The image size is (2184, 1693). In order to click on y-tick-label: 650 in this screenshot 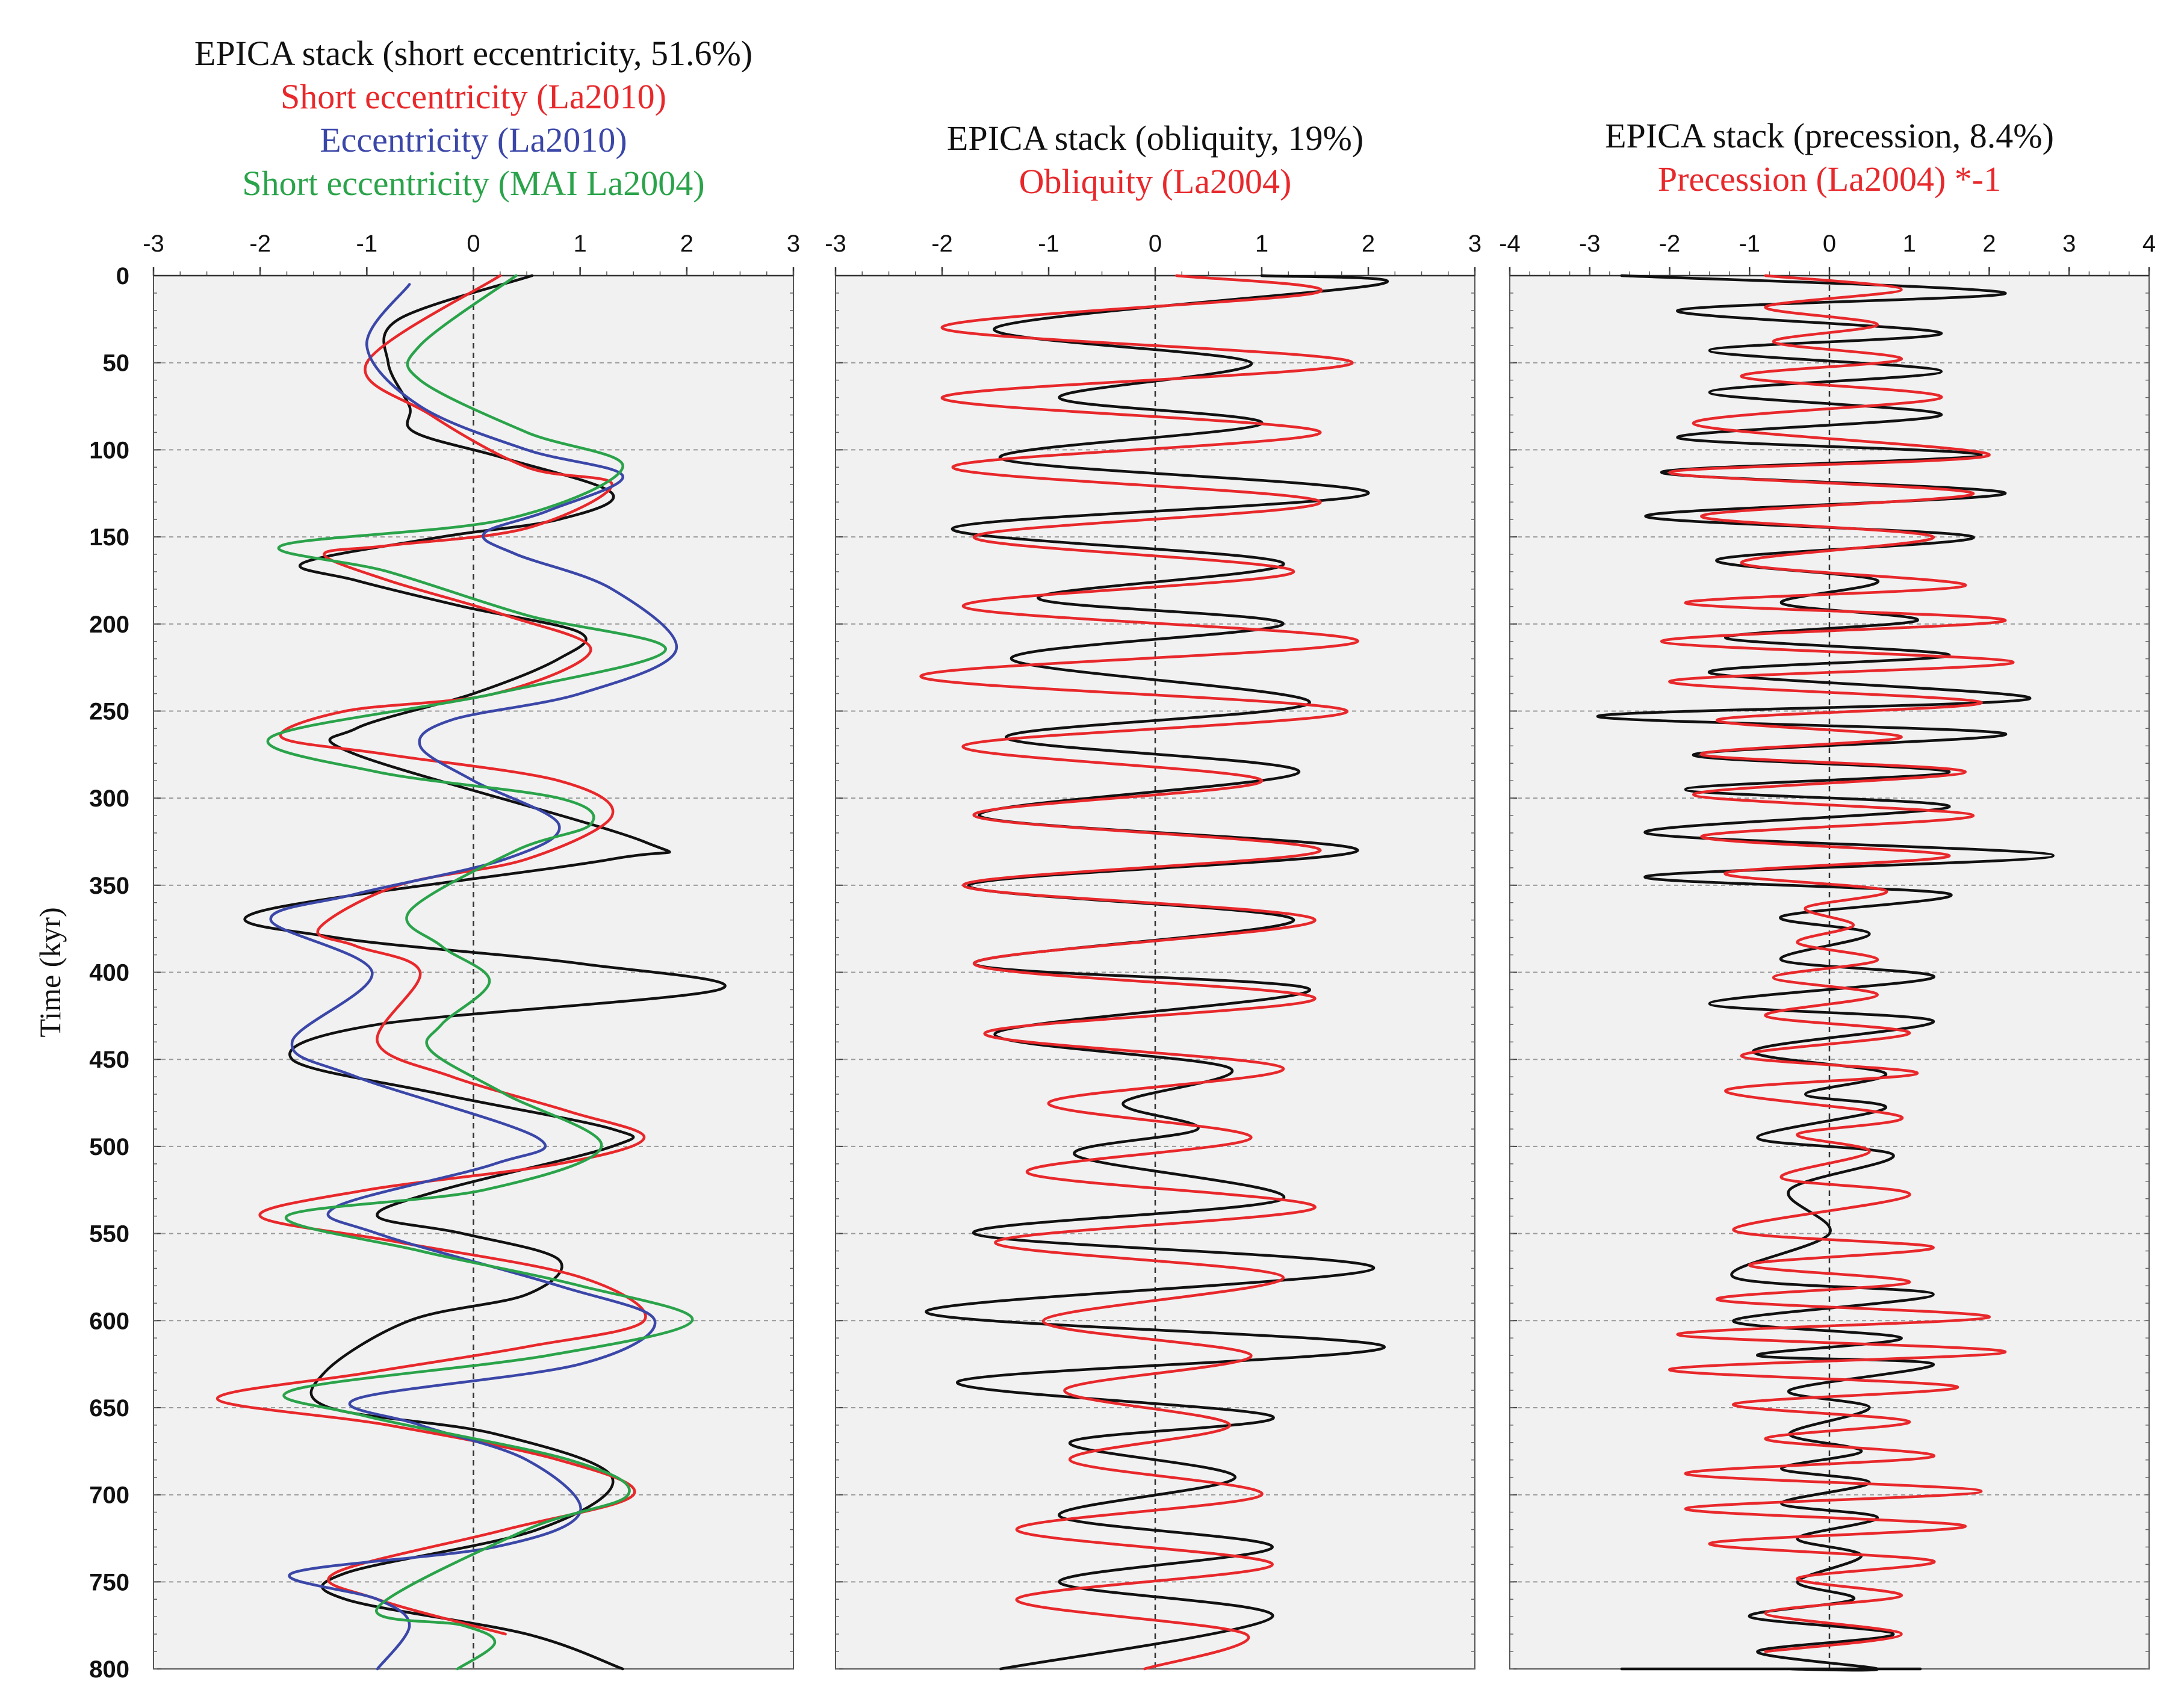, I will do `click(109, 1408)`.